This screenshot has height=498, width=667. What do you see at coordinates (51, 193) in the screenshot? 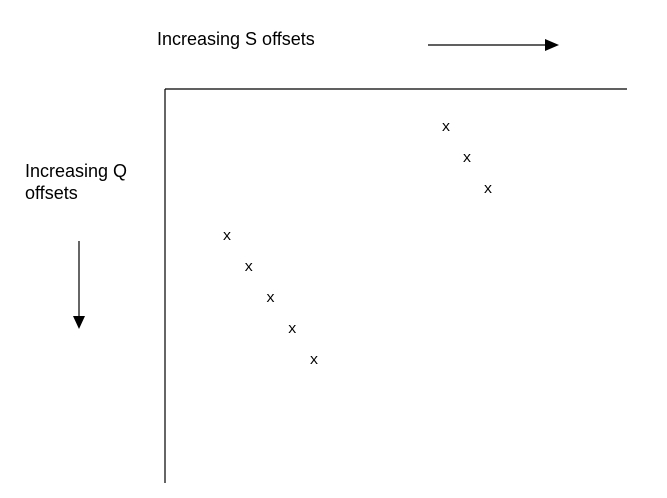
I see `q-offsets-label-line2: offsets` at bounding box center [51, 193].